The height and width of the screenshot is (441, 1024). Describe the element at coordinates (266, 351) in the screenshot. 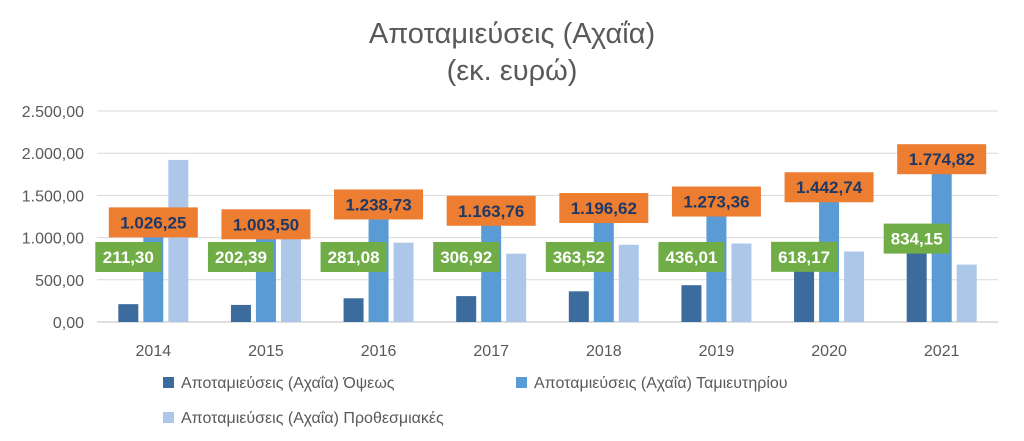

I see `x-tick-label: 2015` at that location.